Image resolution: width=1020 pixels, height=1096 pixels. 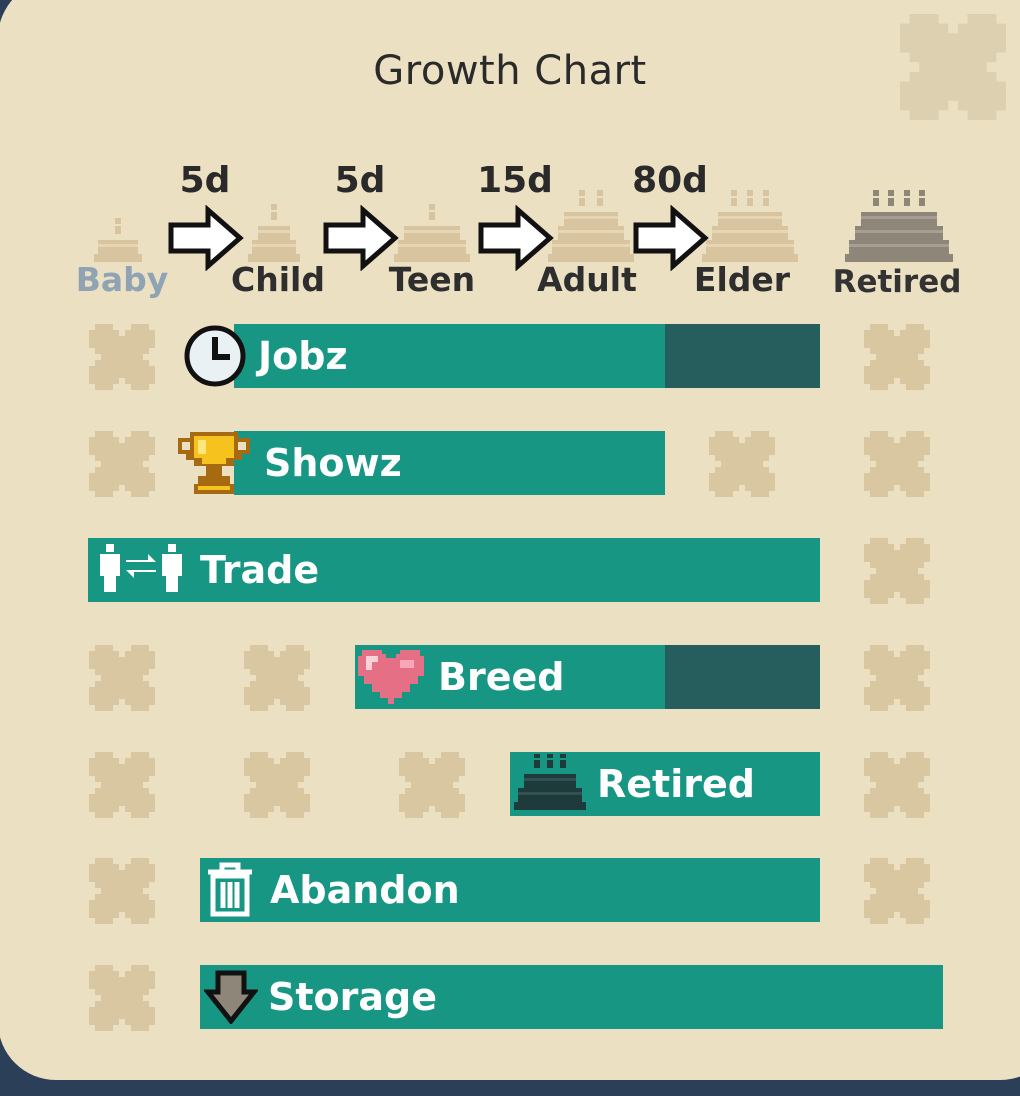 What do you see at coordinates (527, 356) in the screenshot?
I see `row-bar-jobz` at bounding box center [527, 356].